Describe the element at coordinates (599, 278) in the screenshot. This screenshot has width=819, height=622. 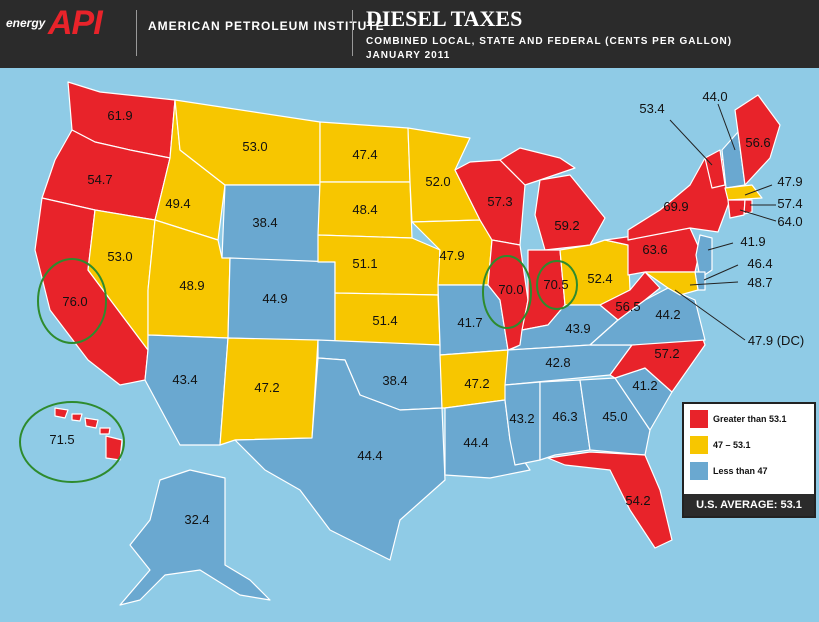
I see `label-OH: 52.4` at that location.